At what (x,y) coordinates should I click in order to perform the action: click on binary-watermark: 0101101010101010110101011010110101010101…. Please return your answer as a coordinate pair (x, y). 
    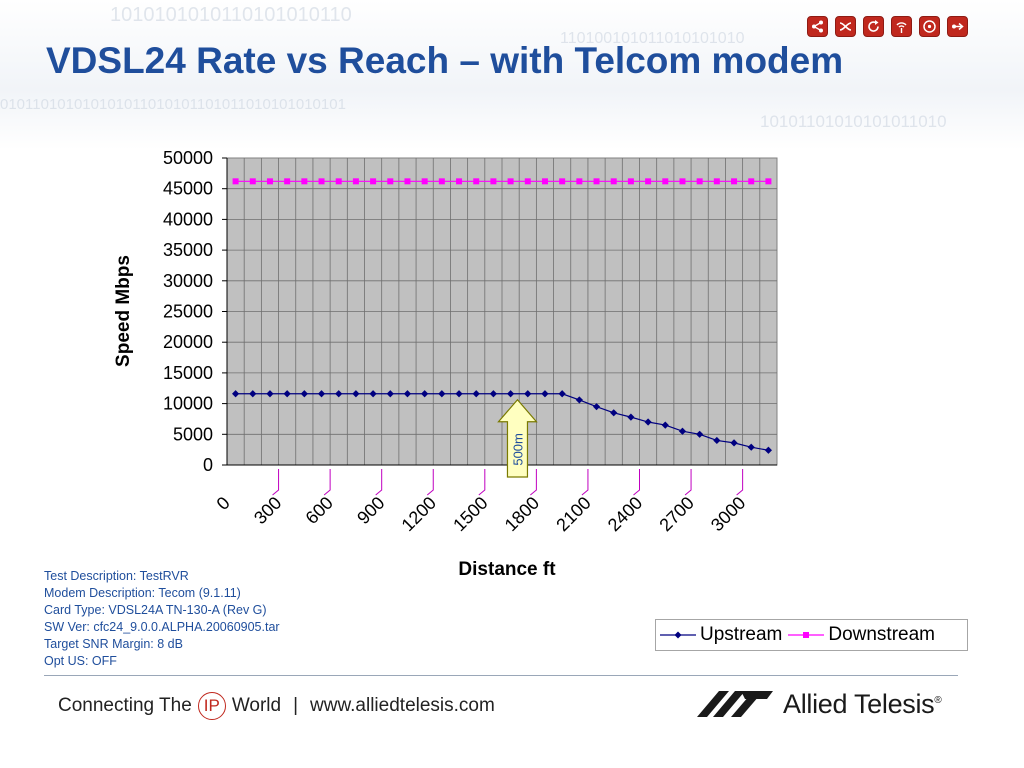
    Looking at the image, I should click on (173, 104).